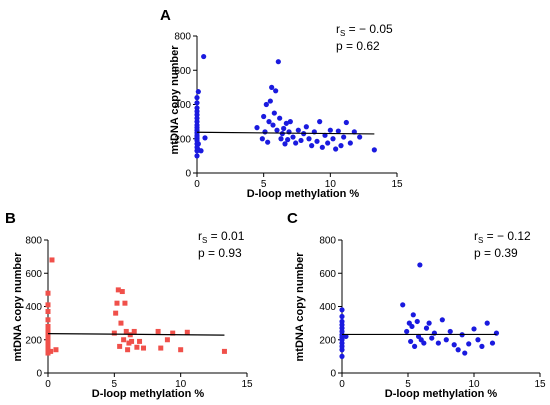 The width and height of the screenshot is (550, 405). I want to click on p-value-label: p = 0.39, so click(496, 253).